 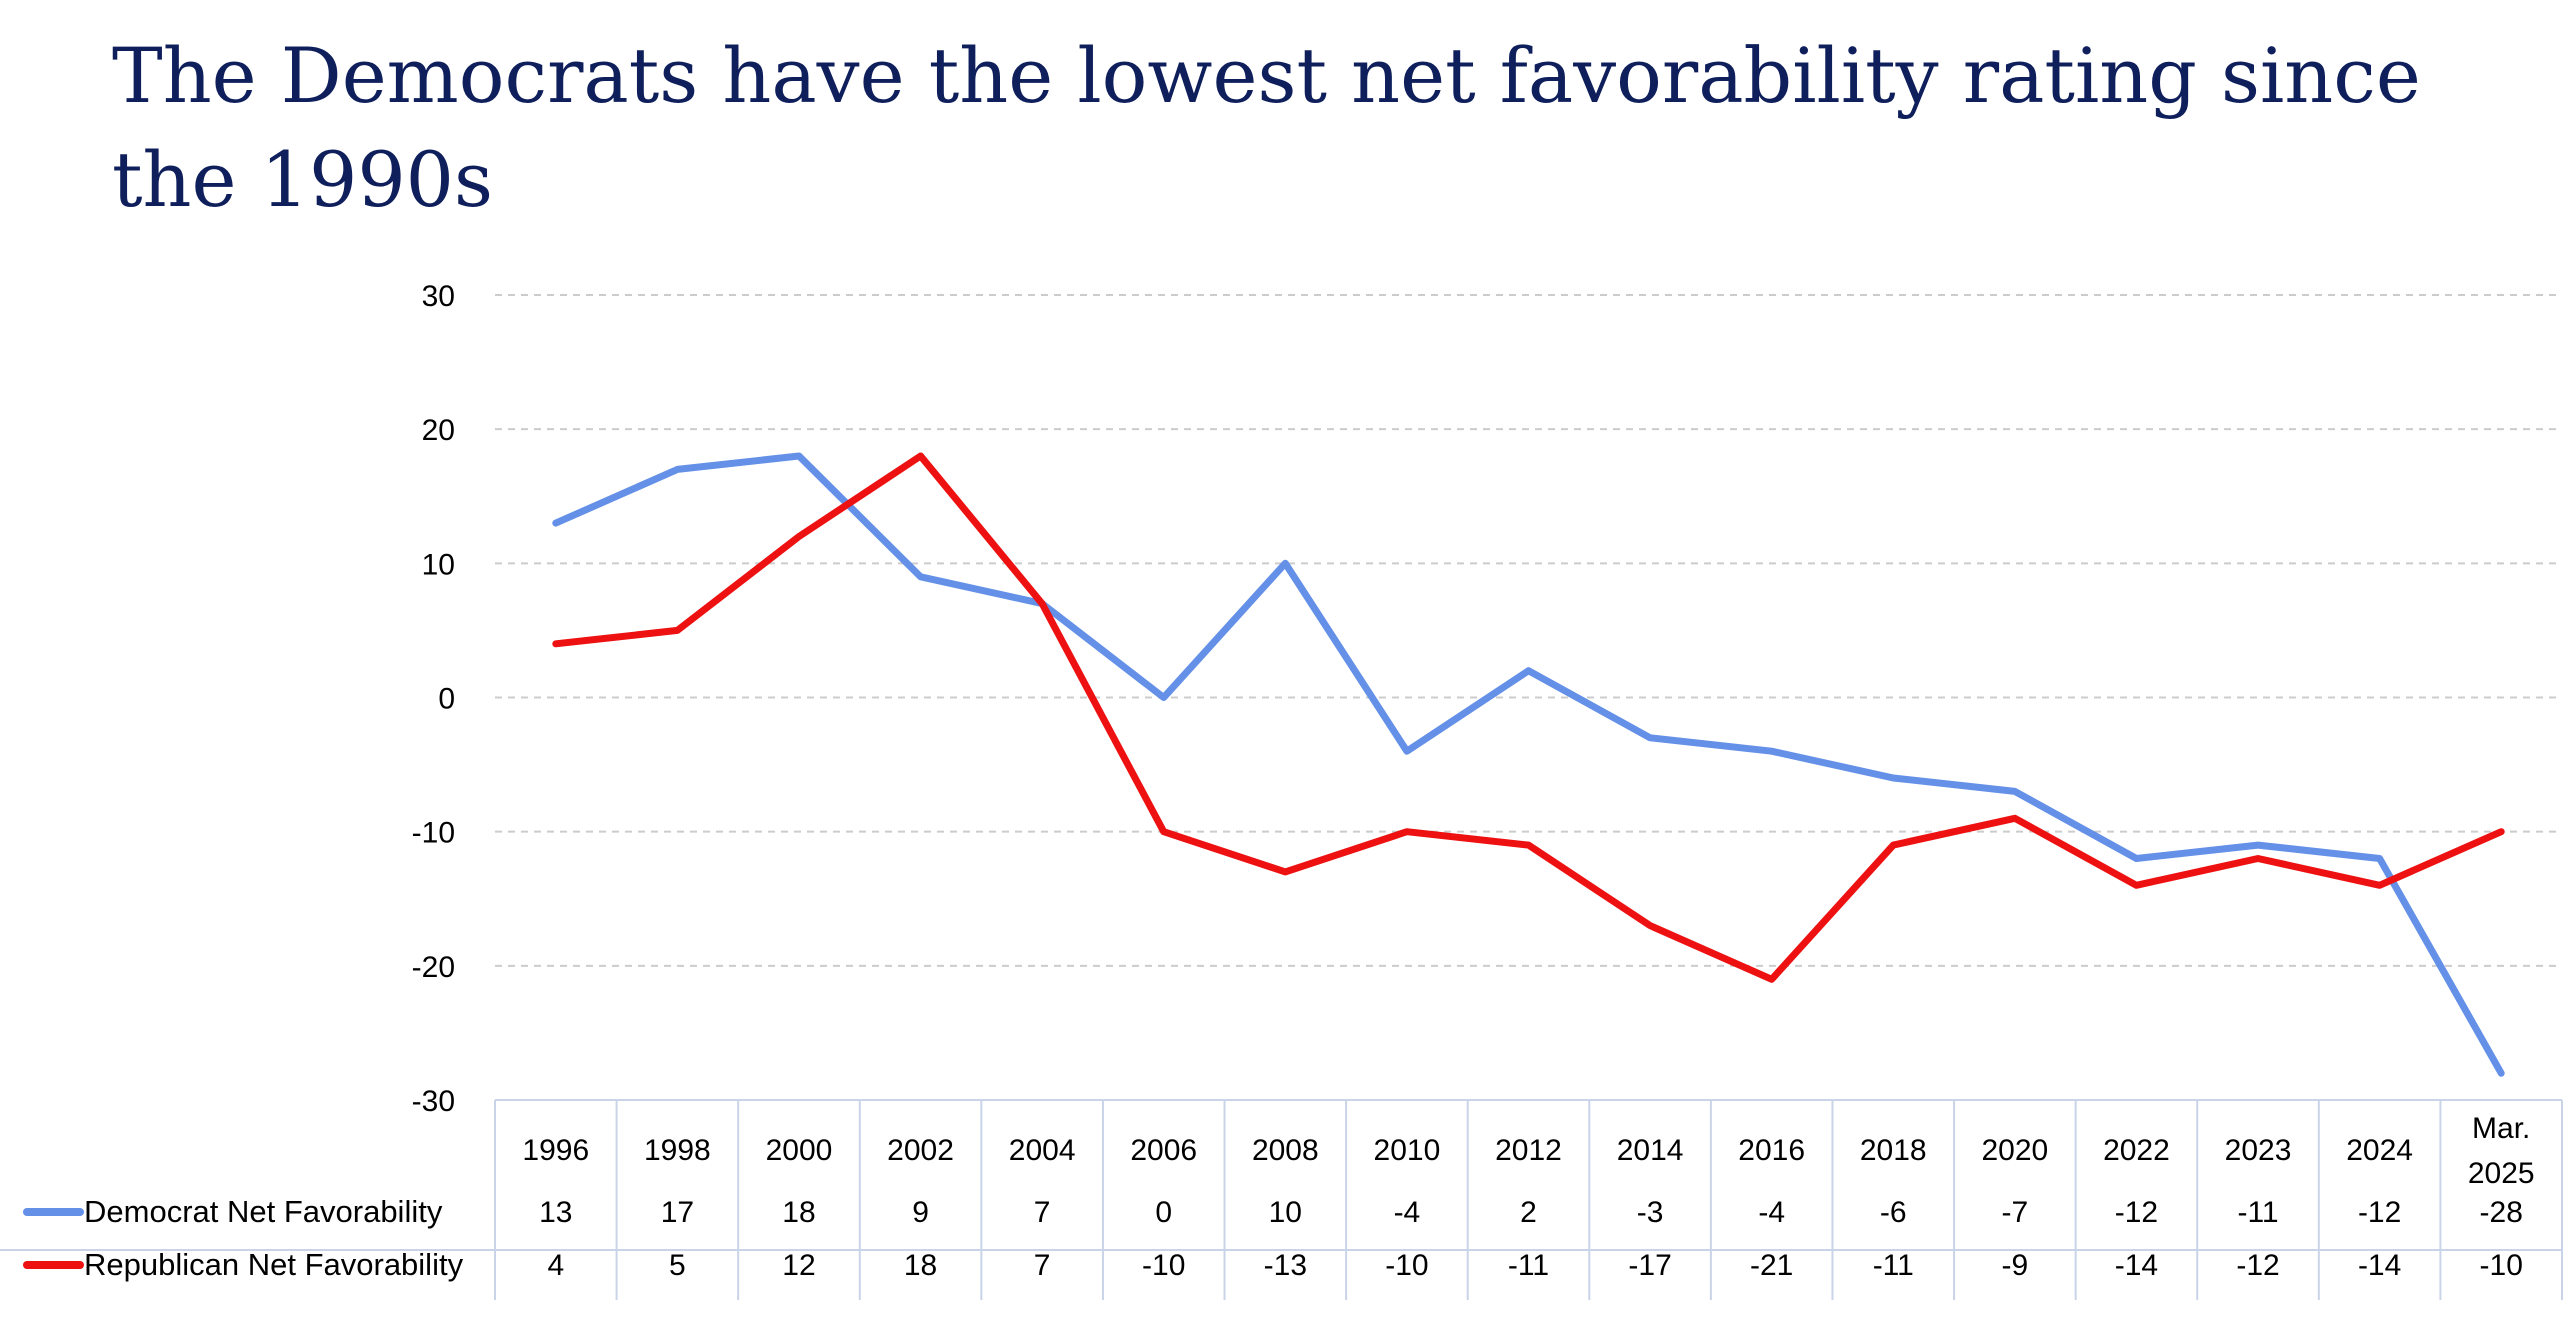 I want to click on y-tick-label: 20, so click(x=438, y=430).